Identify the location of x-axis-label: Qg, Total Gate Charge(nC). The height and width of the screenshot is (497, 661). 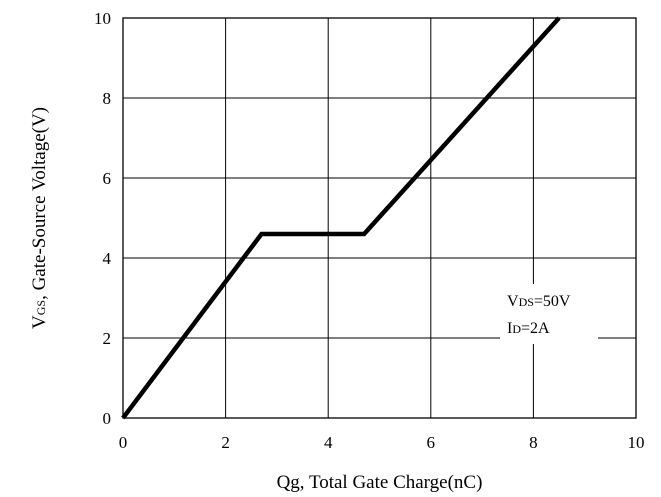
(380, 482).